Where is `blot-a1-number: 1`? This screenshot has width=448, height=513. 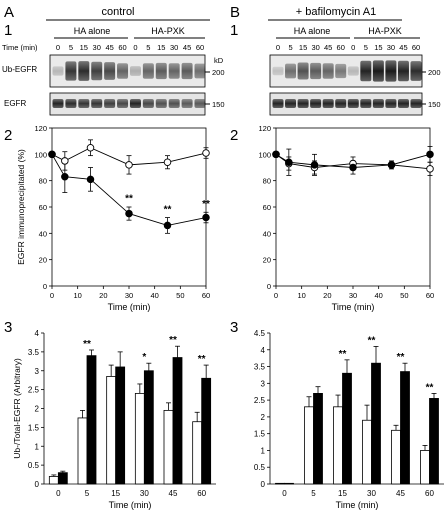
blot-a1-number: 1 is located at coordinates (8, 30).